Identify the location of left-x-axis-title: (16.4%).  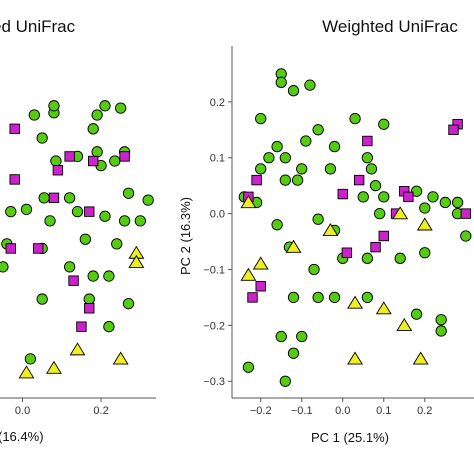
(22, 436).